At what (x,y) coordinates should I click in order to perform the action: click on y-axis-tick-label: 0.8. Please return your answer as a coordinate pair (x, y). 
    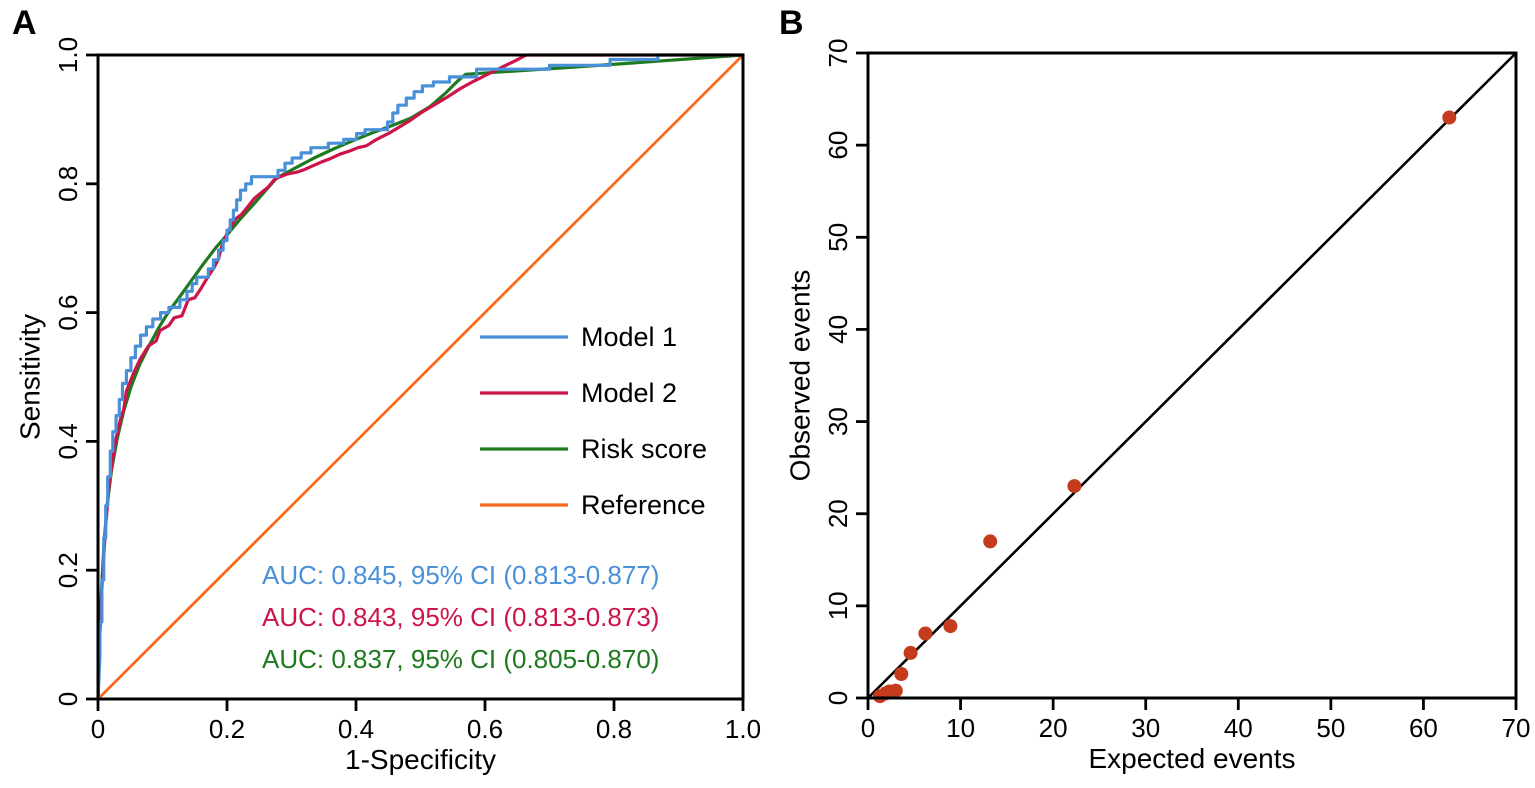
    Looking at the image, I should click on (68, 184).